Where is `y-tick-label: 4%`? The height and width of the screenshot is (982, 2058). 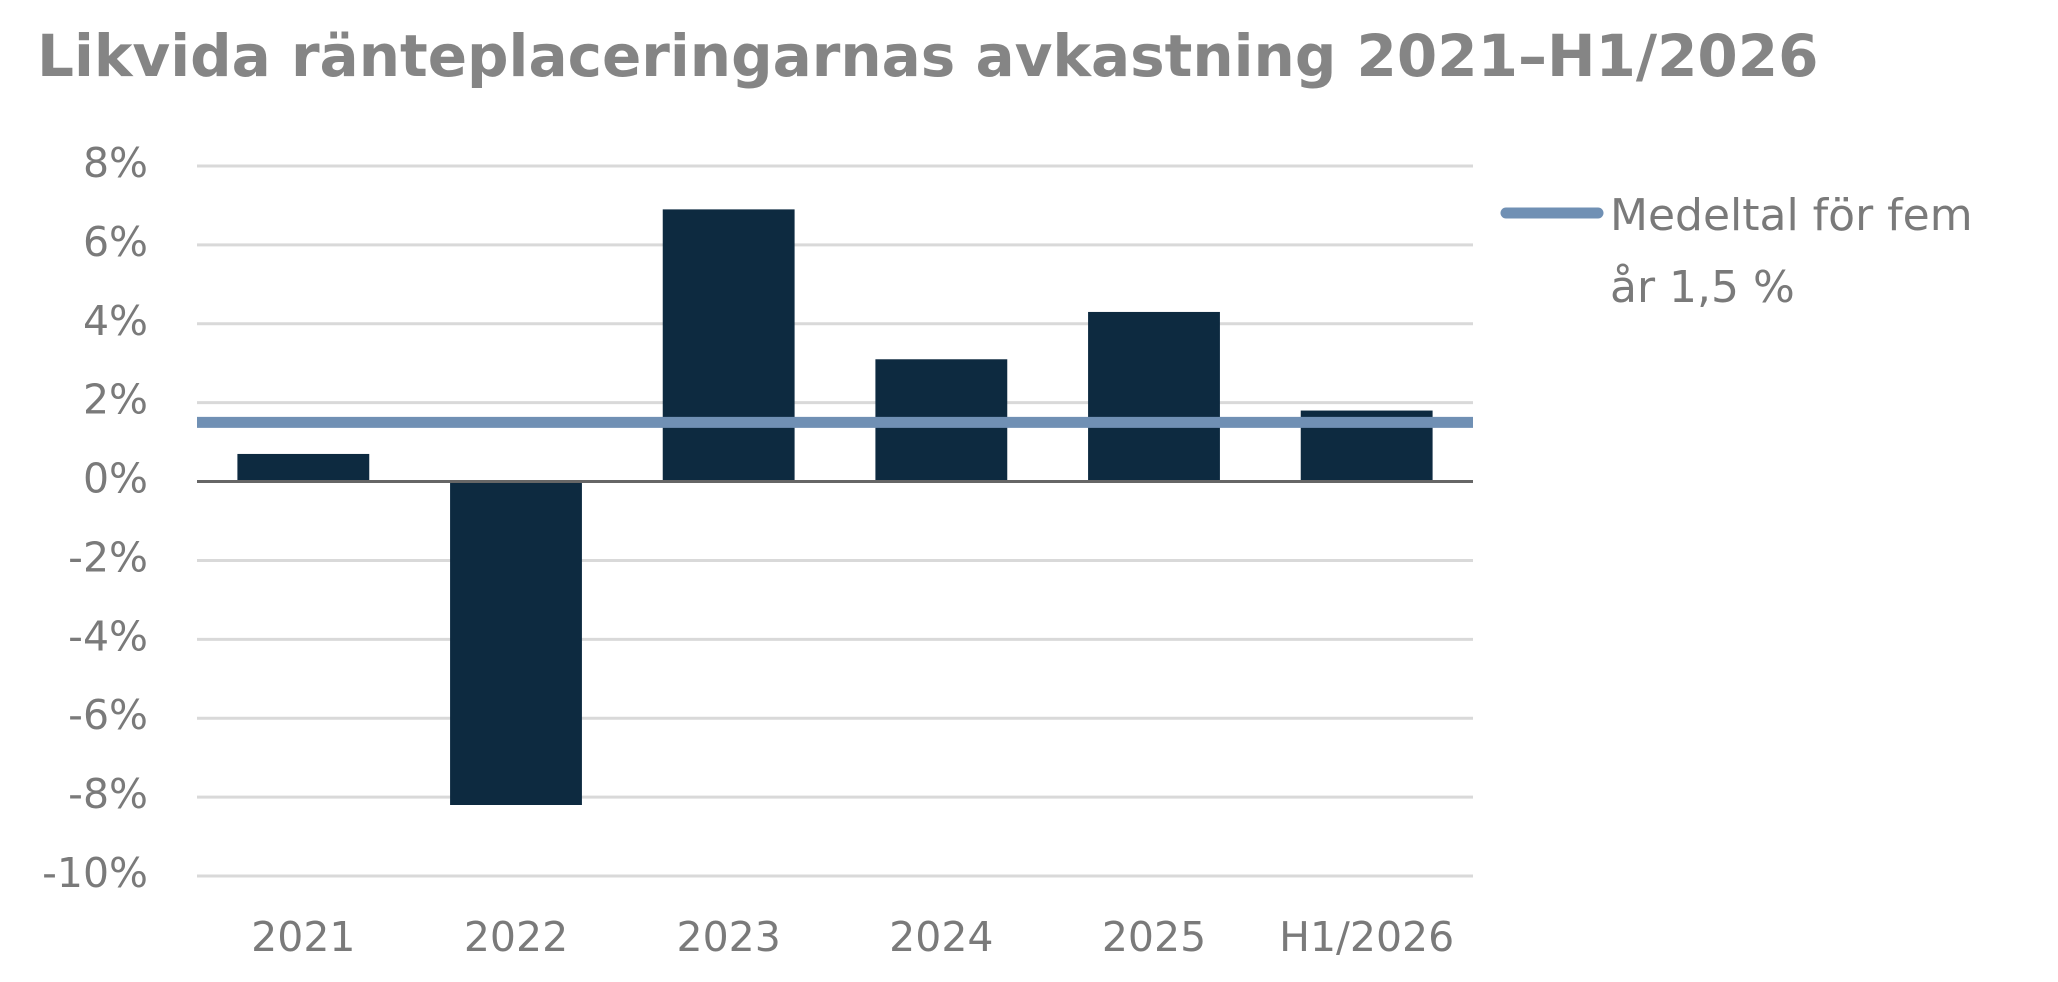
y-tick-label: 4% is located at coordinates (115, 321).